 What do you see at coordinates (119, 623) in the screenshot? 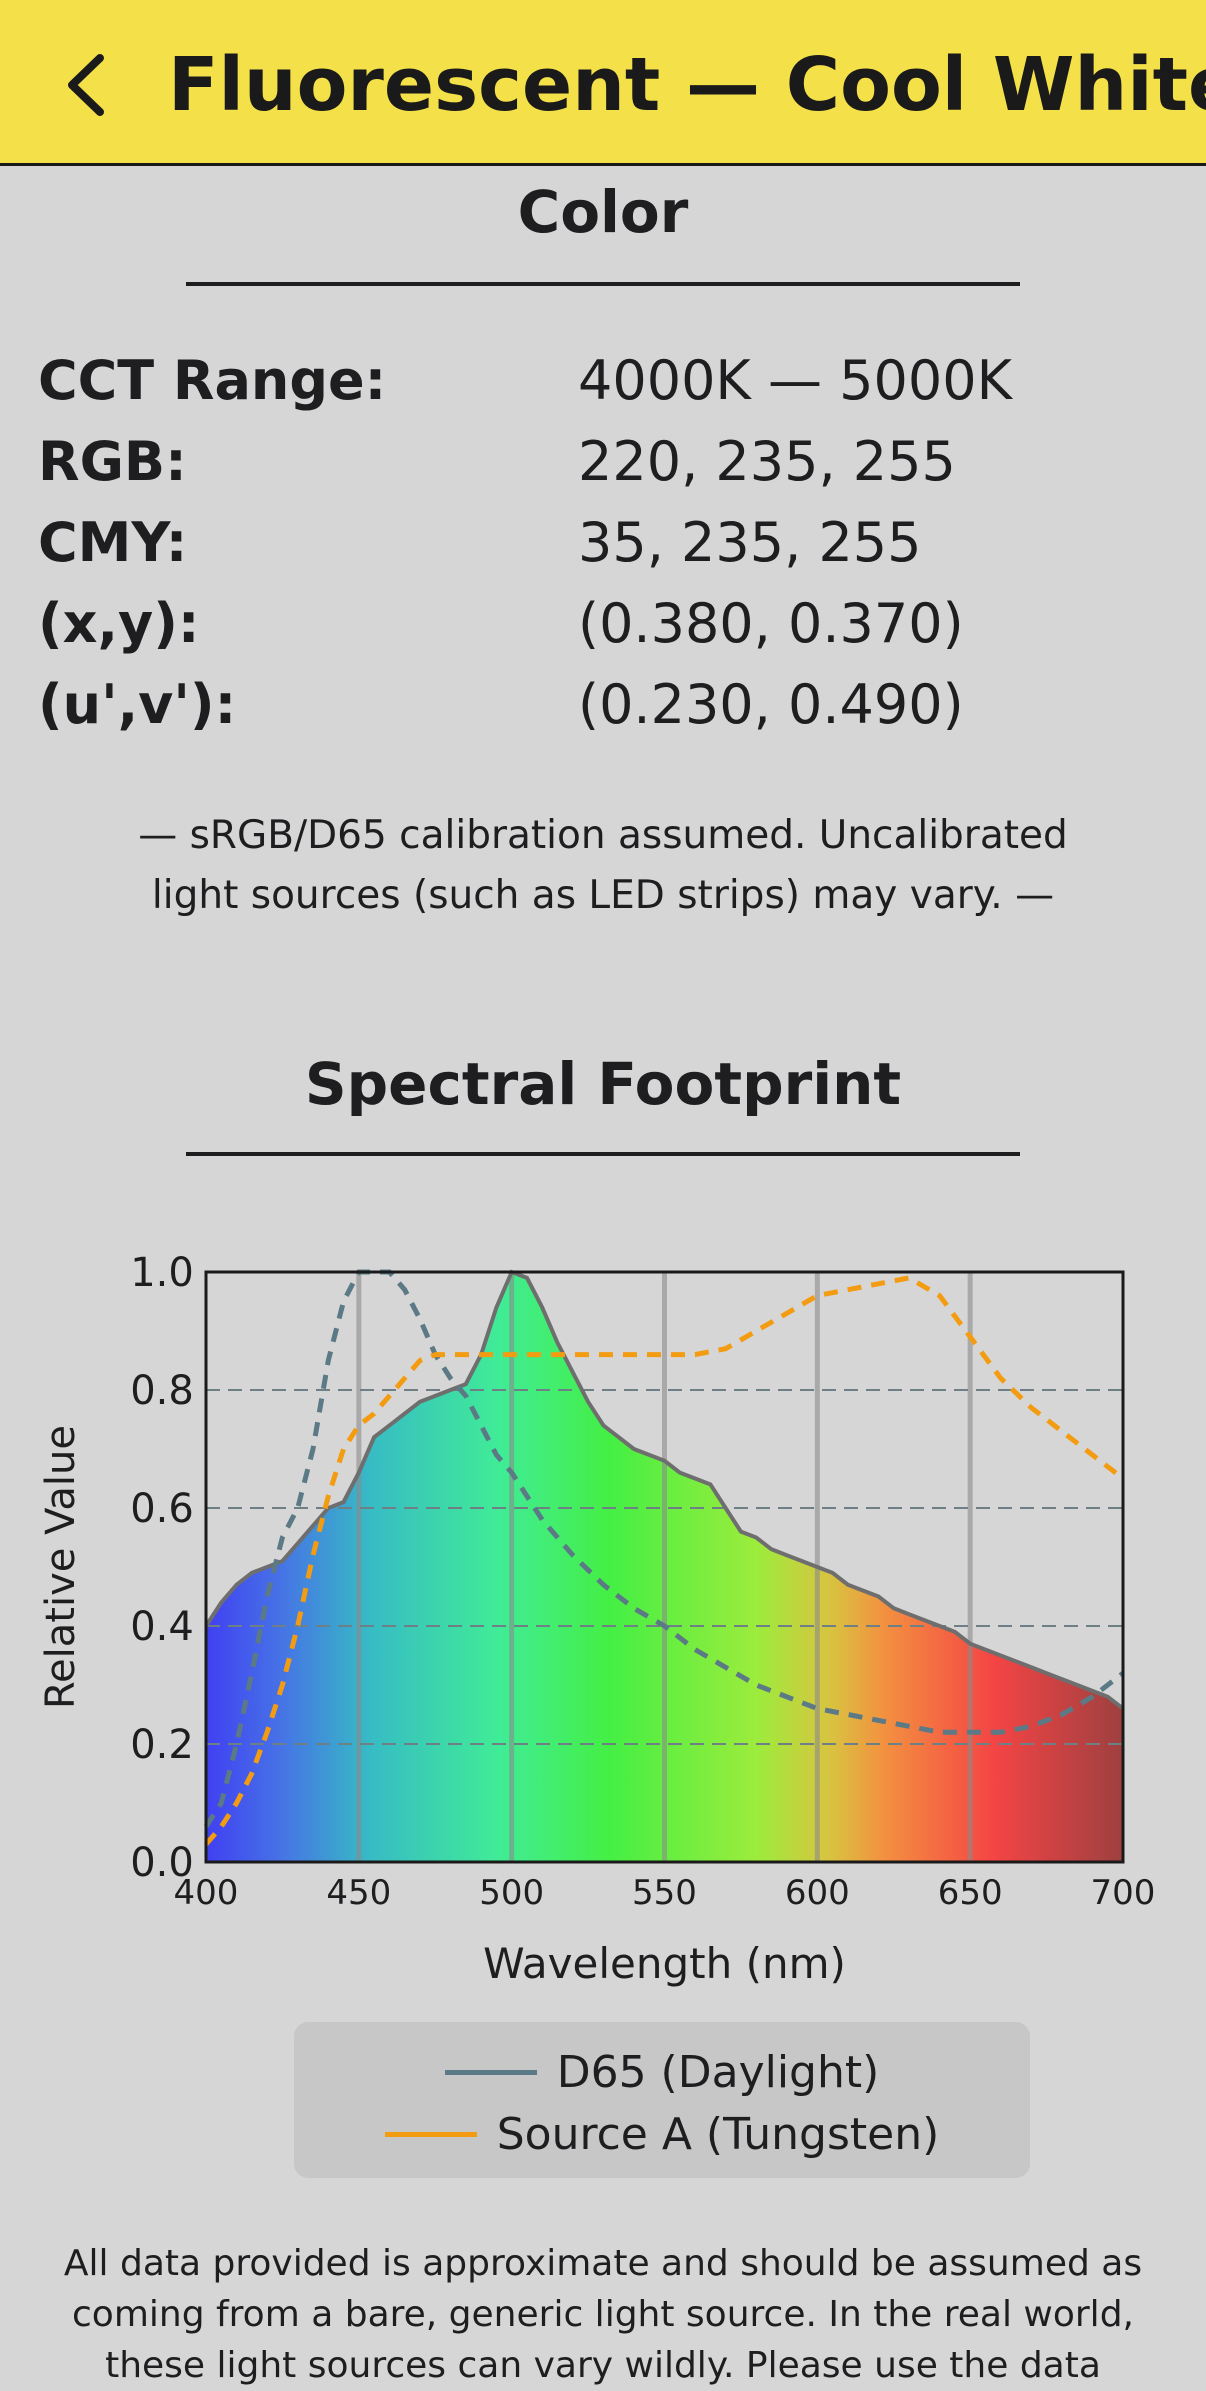
I see `property-label: (x,y):` at bounding box center [119, 623].